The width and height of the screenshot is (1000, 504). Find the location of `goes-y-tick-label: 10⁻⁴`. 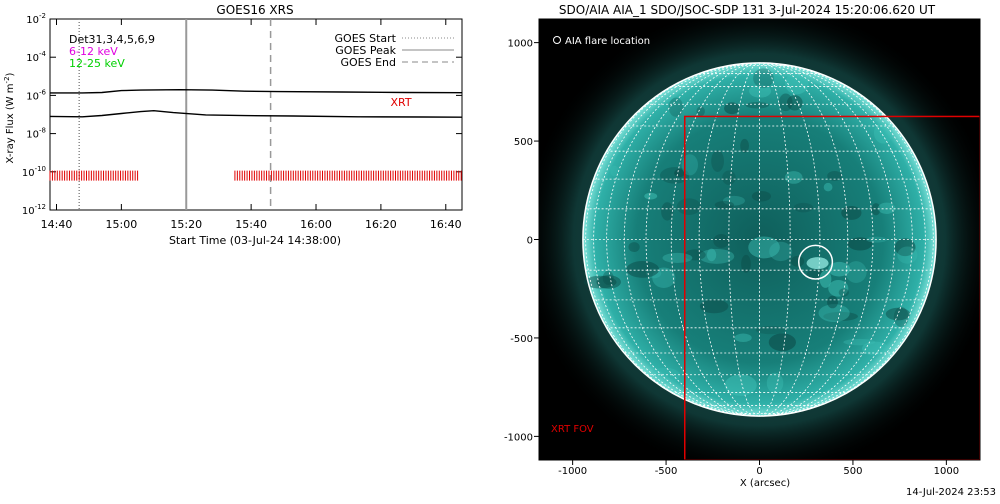

goes-y-tick-label: 10⁻⁴ is located at coordinates (36, 57).